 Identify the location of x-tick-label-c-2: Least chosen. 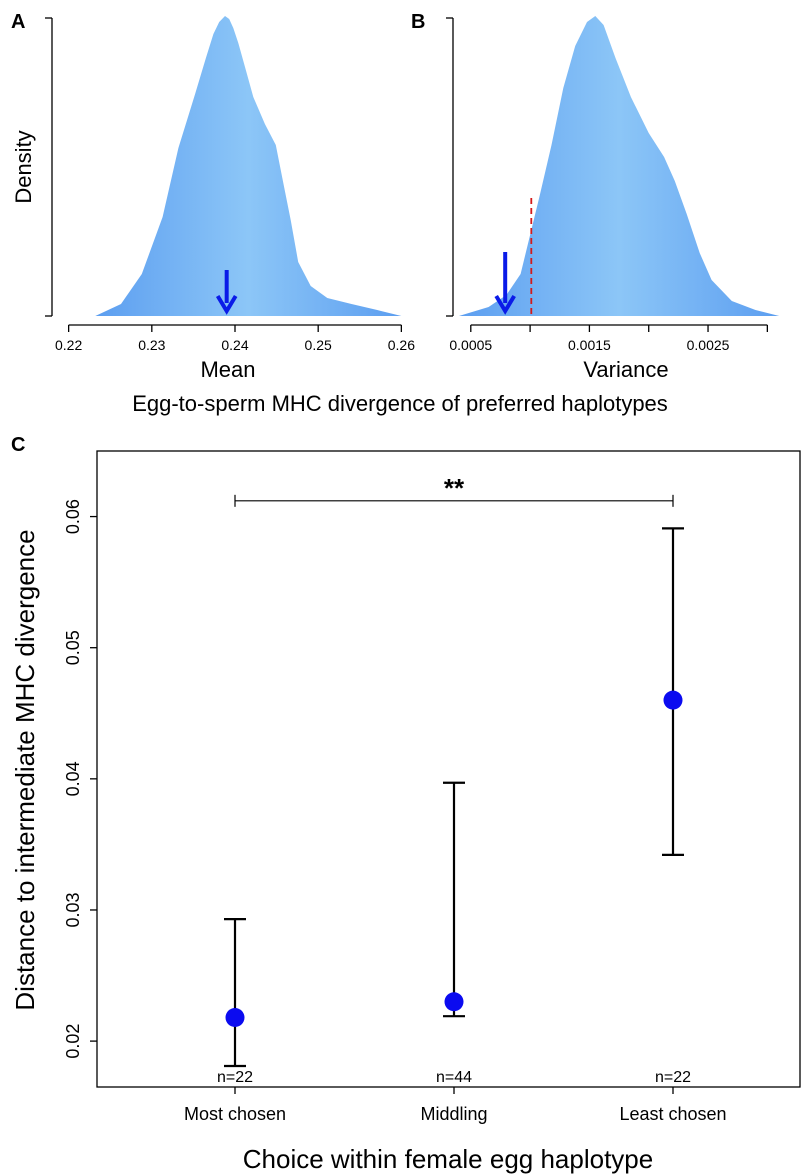
(672, 1114).